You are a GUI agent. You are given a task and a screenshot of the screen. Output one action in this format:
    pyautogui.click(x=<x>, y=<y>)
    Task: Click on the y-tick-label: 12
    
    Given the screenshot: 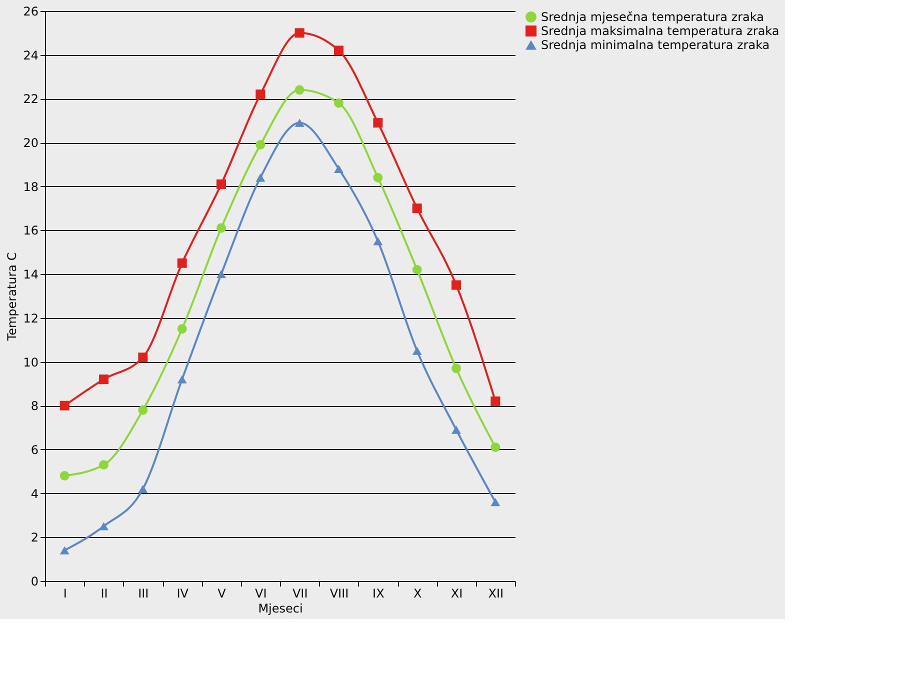 What is the action you would take?
    pyautogui.click(x=30, y=318)
    